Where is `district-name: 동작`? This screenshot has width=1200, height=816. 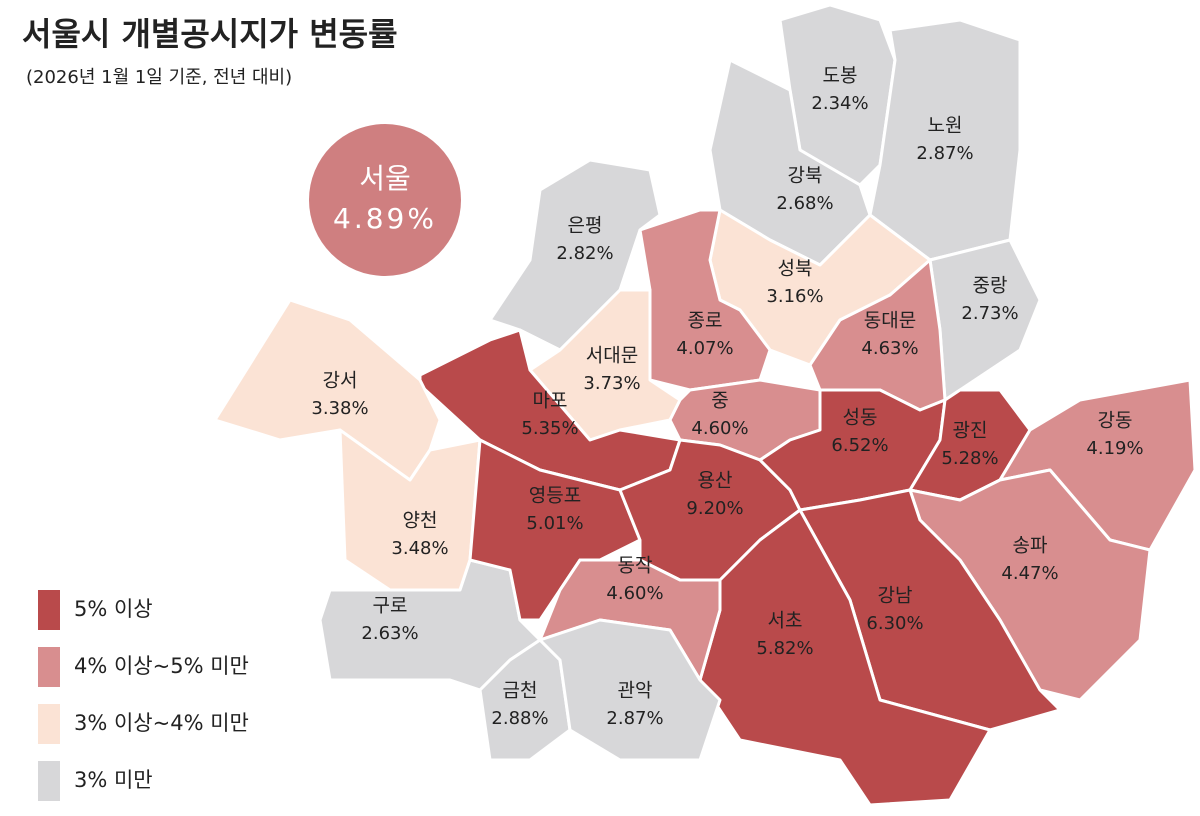
district-name: 동작 is located at coordinates (635, 566).